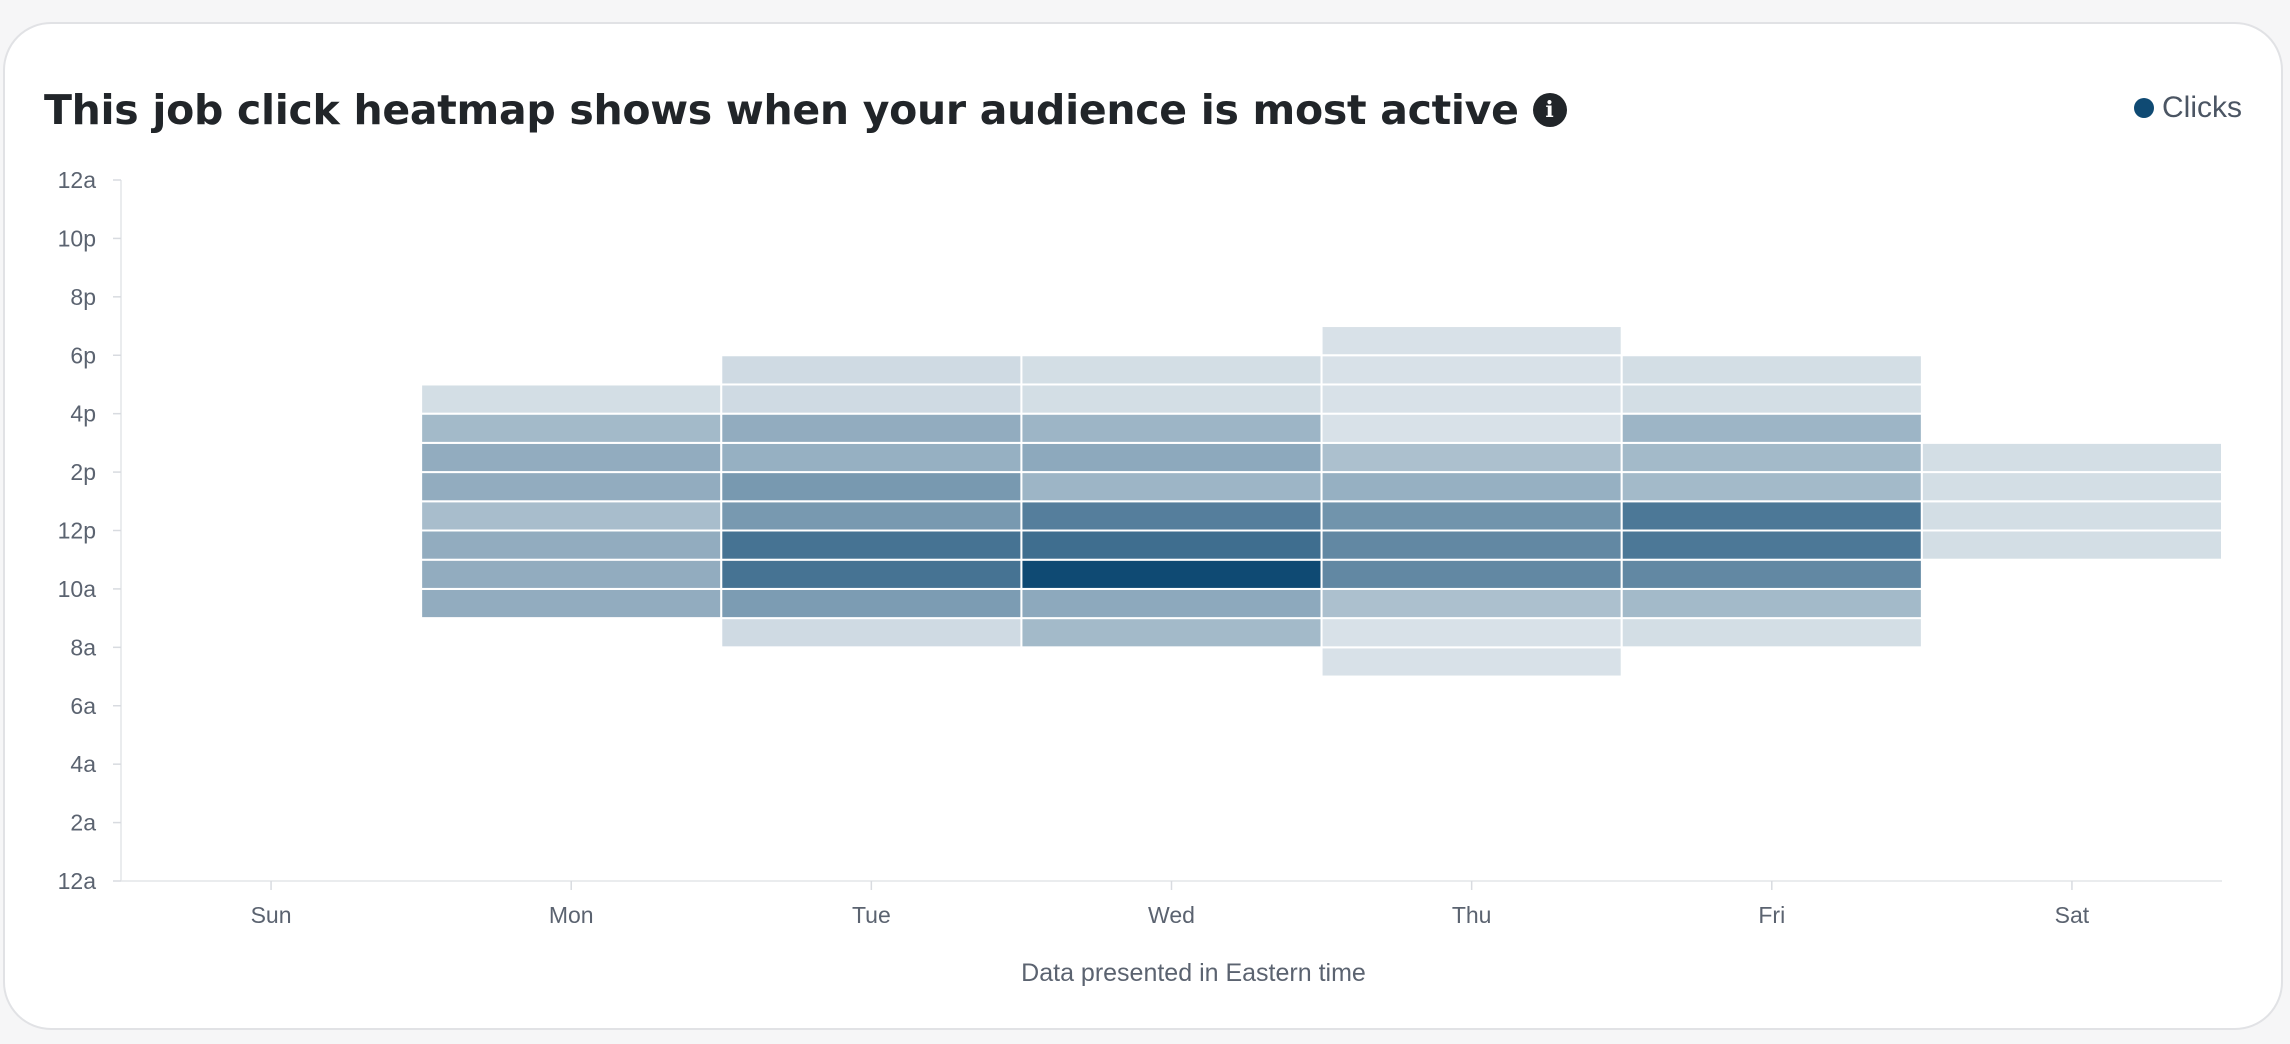  Describe the element at coordinates (83, 764) in the screenshot. I see `y-tick-label: 4a` at that location.